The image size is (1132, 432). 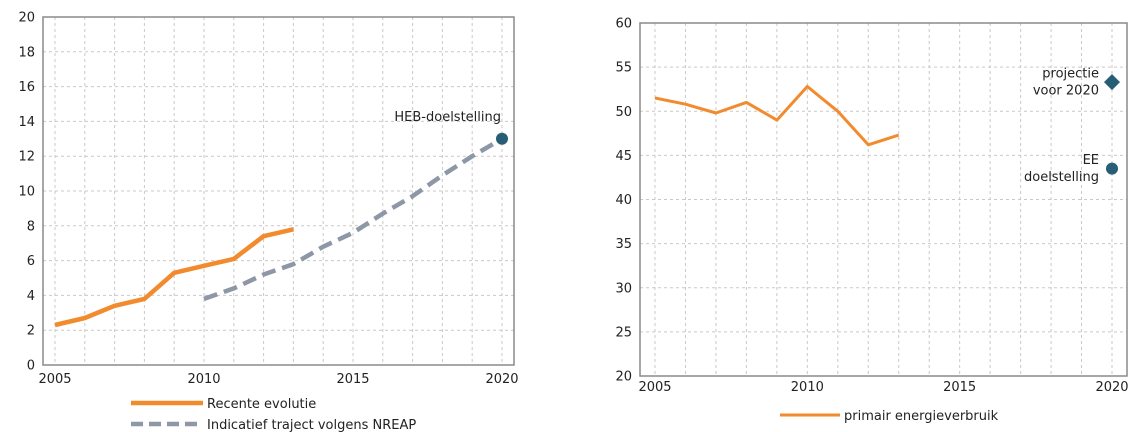 I want to click on y-tick-label: 30, so click(x=623, y=288).